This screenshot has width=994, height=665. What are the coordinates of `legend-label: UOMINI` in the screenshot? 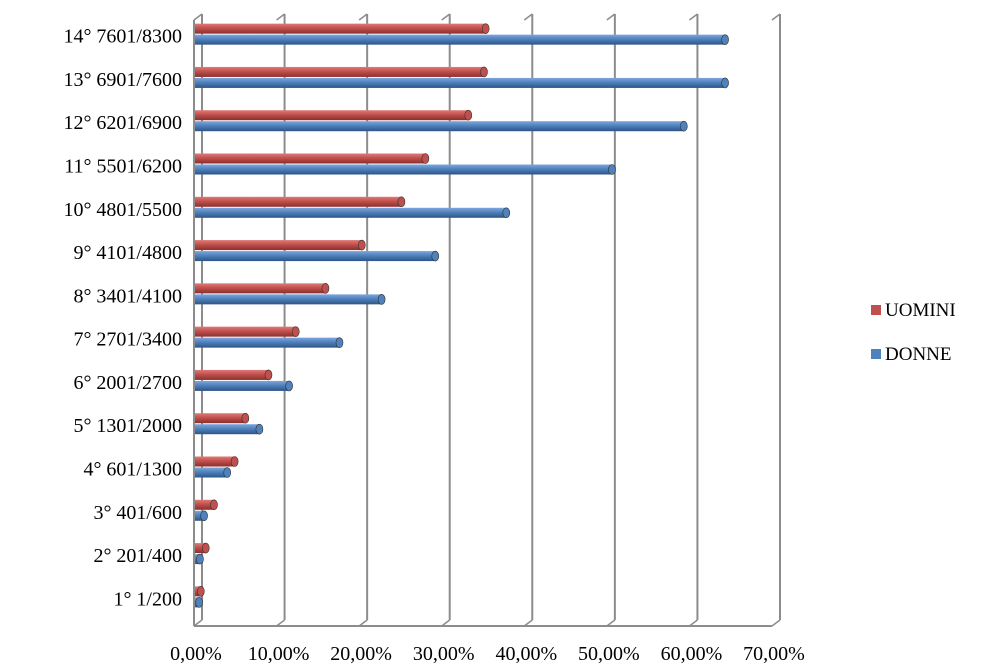 It's located at (920, 310).